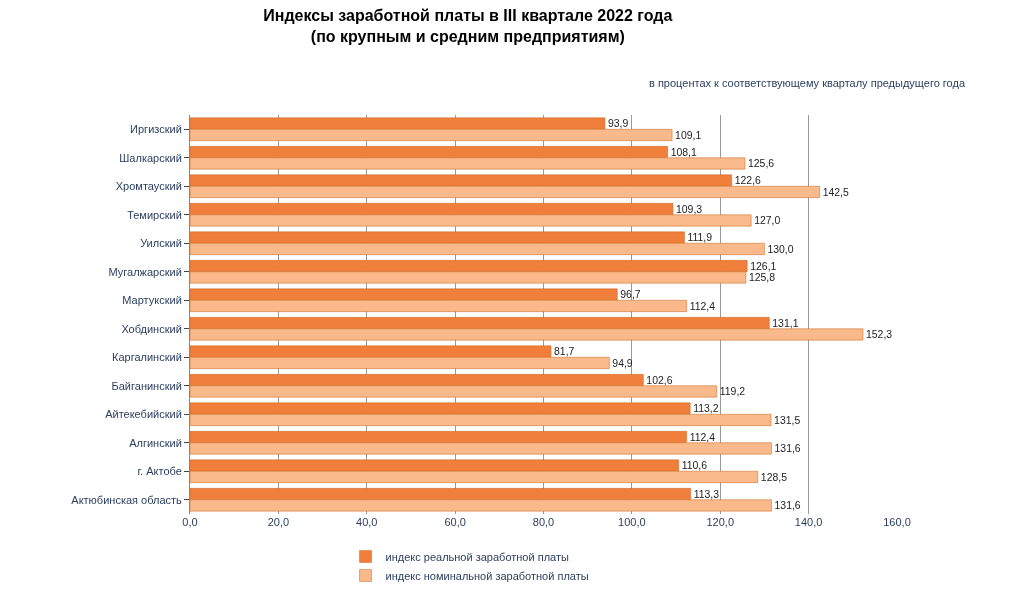 The height and width of the screenshot is (602, 1017). I want to click on data-label: 128,5, so click(774, 477).